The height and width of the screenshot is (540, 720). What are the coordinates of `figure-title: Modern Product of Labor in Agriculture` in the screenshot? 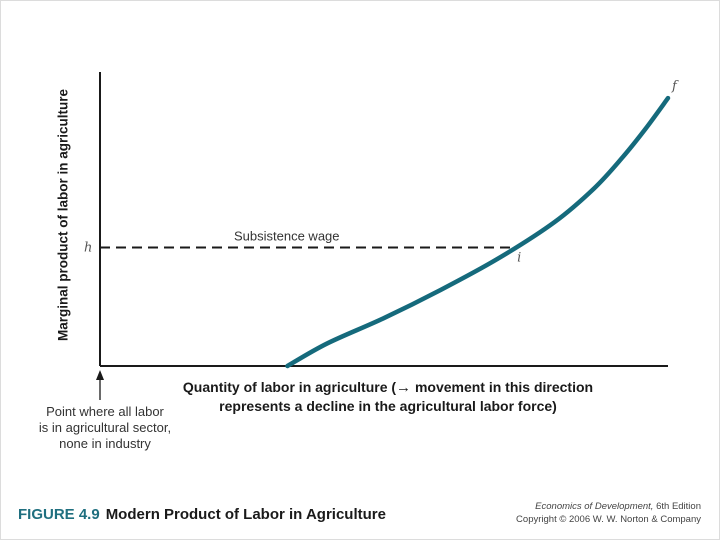 It's located at (245, 514).